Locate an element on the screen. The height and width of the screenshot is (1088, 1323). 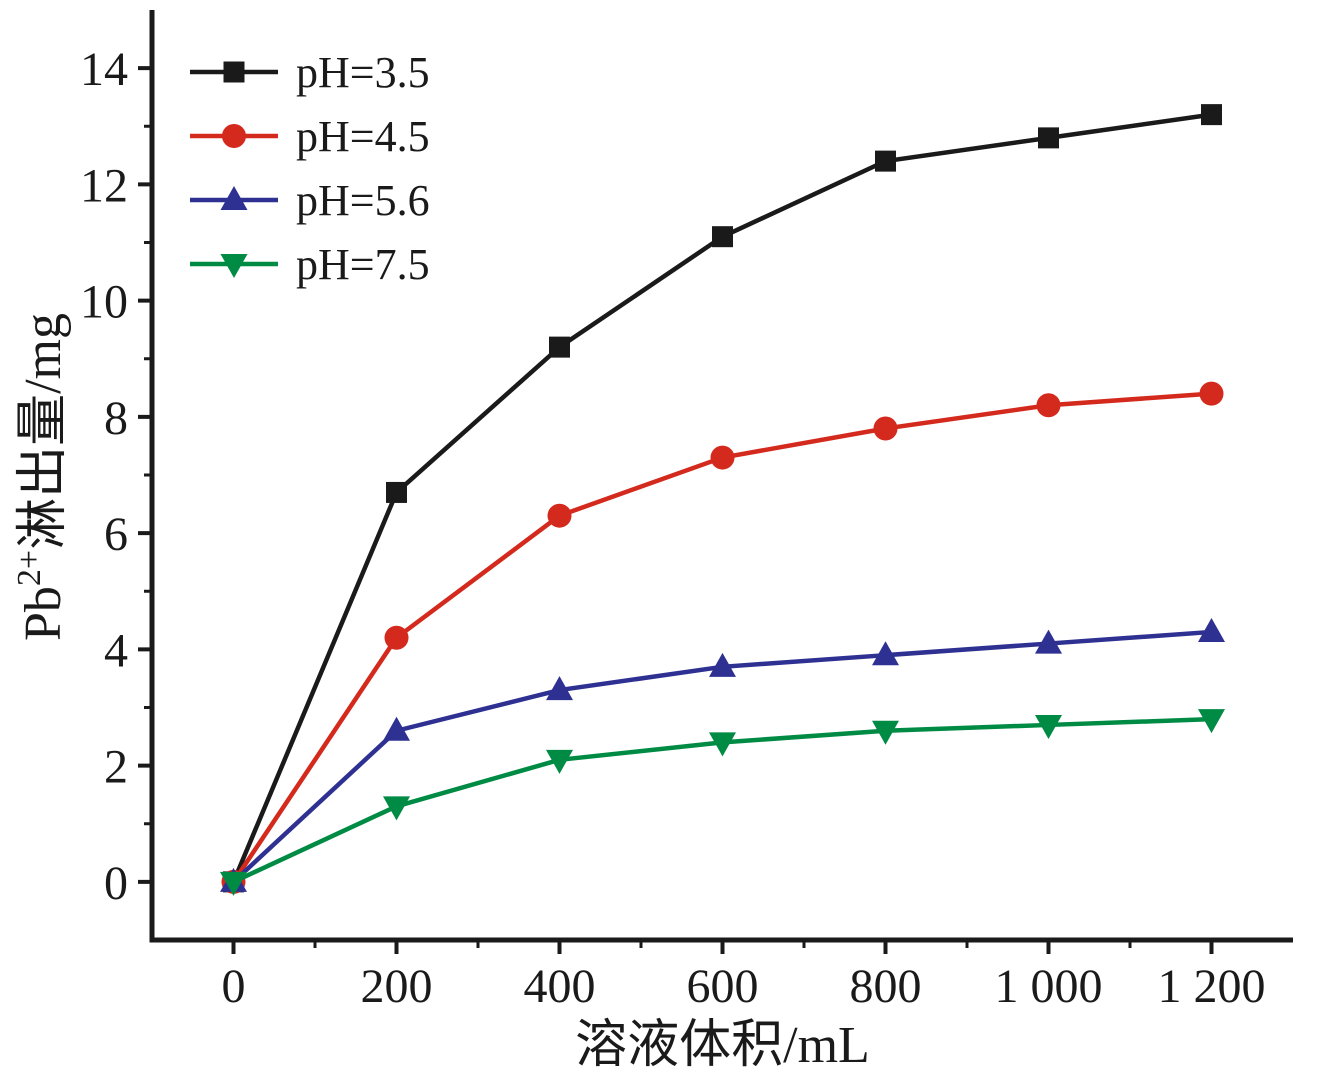
x-tick-label: 1 200 is located at coordinates (1212, 986).